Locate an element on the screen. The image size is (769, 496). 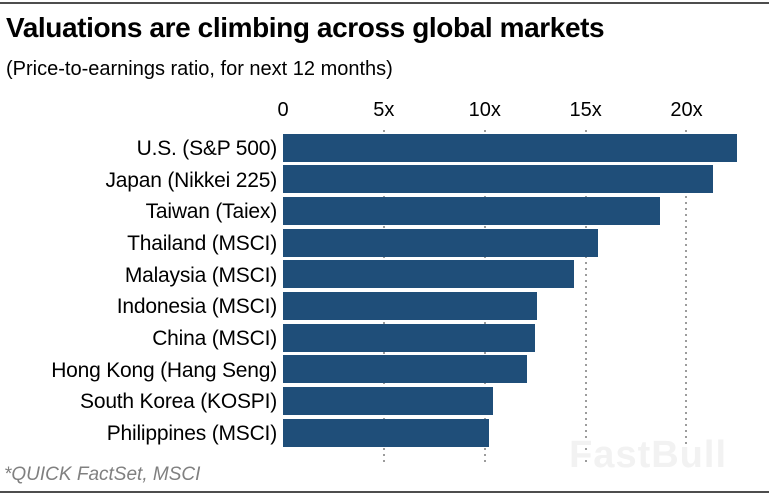
top-rule is located at coordinates (384, 3).